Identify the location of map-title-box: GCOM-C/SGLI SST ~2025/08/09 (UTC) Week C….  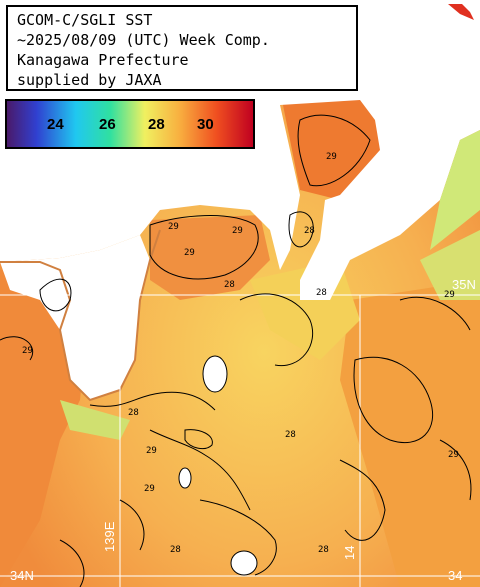
(182, 48).